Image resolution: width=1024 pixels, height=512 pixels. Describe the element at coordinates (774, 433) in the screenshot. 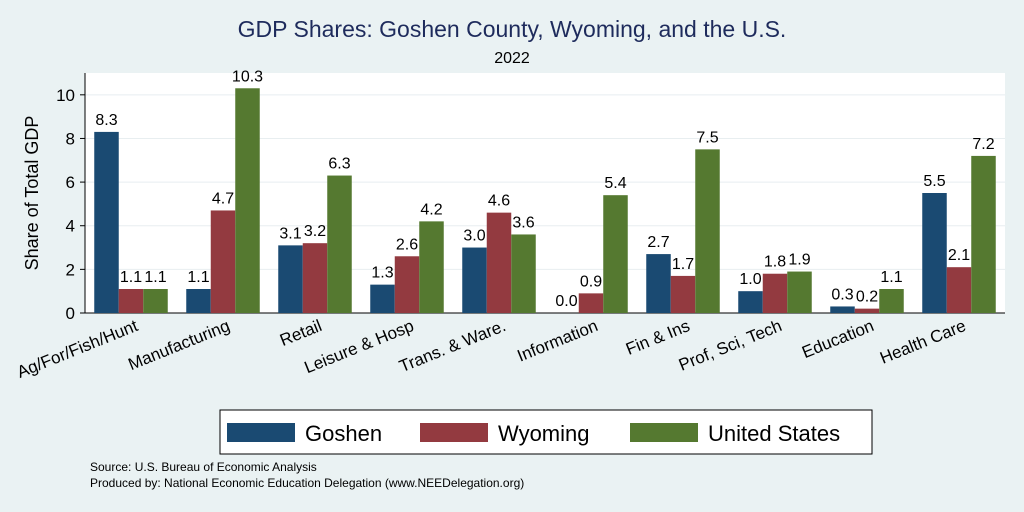

I see `legend-label: United States` at that location.